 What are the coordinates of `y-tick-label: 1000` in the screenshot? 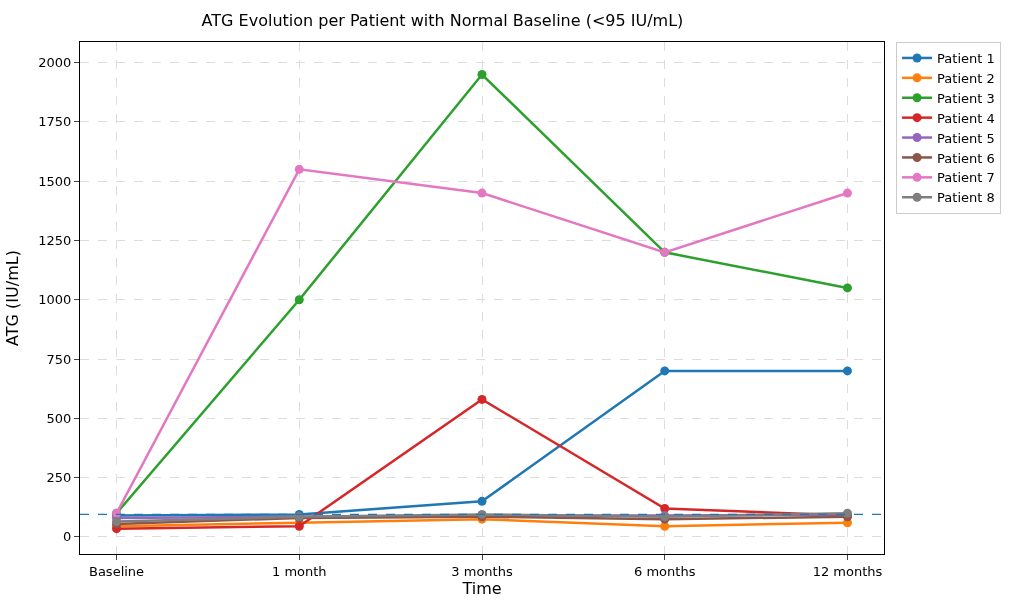 It's located at (55, 300).